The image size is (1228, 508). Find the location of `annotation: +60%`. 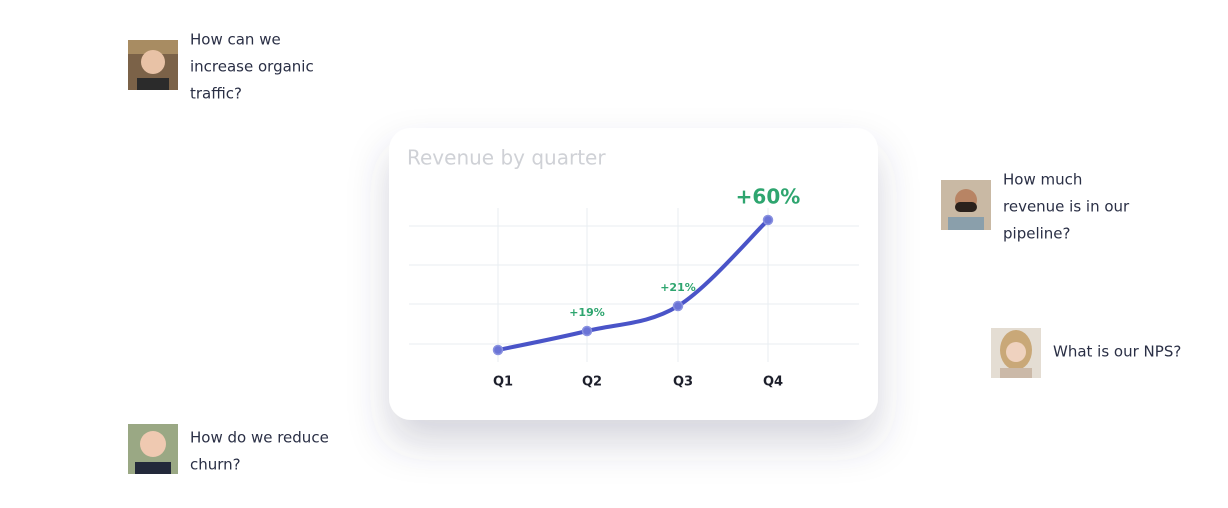

annotation: +60% is located at coordinates (768, 197).